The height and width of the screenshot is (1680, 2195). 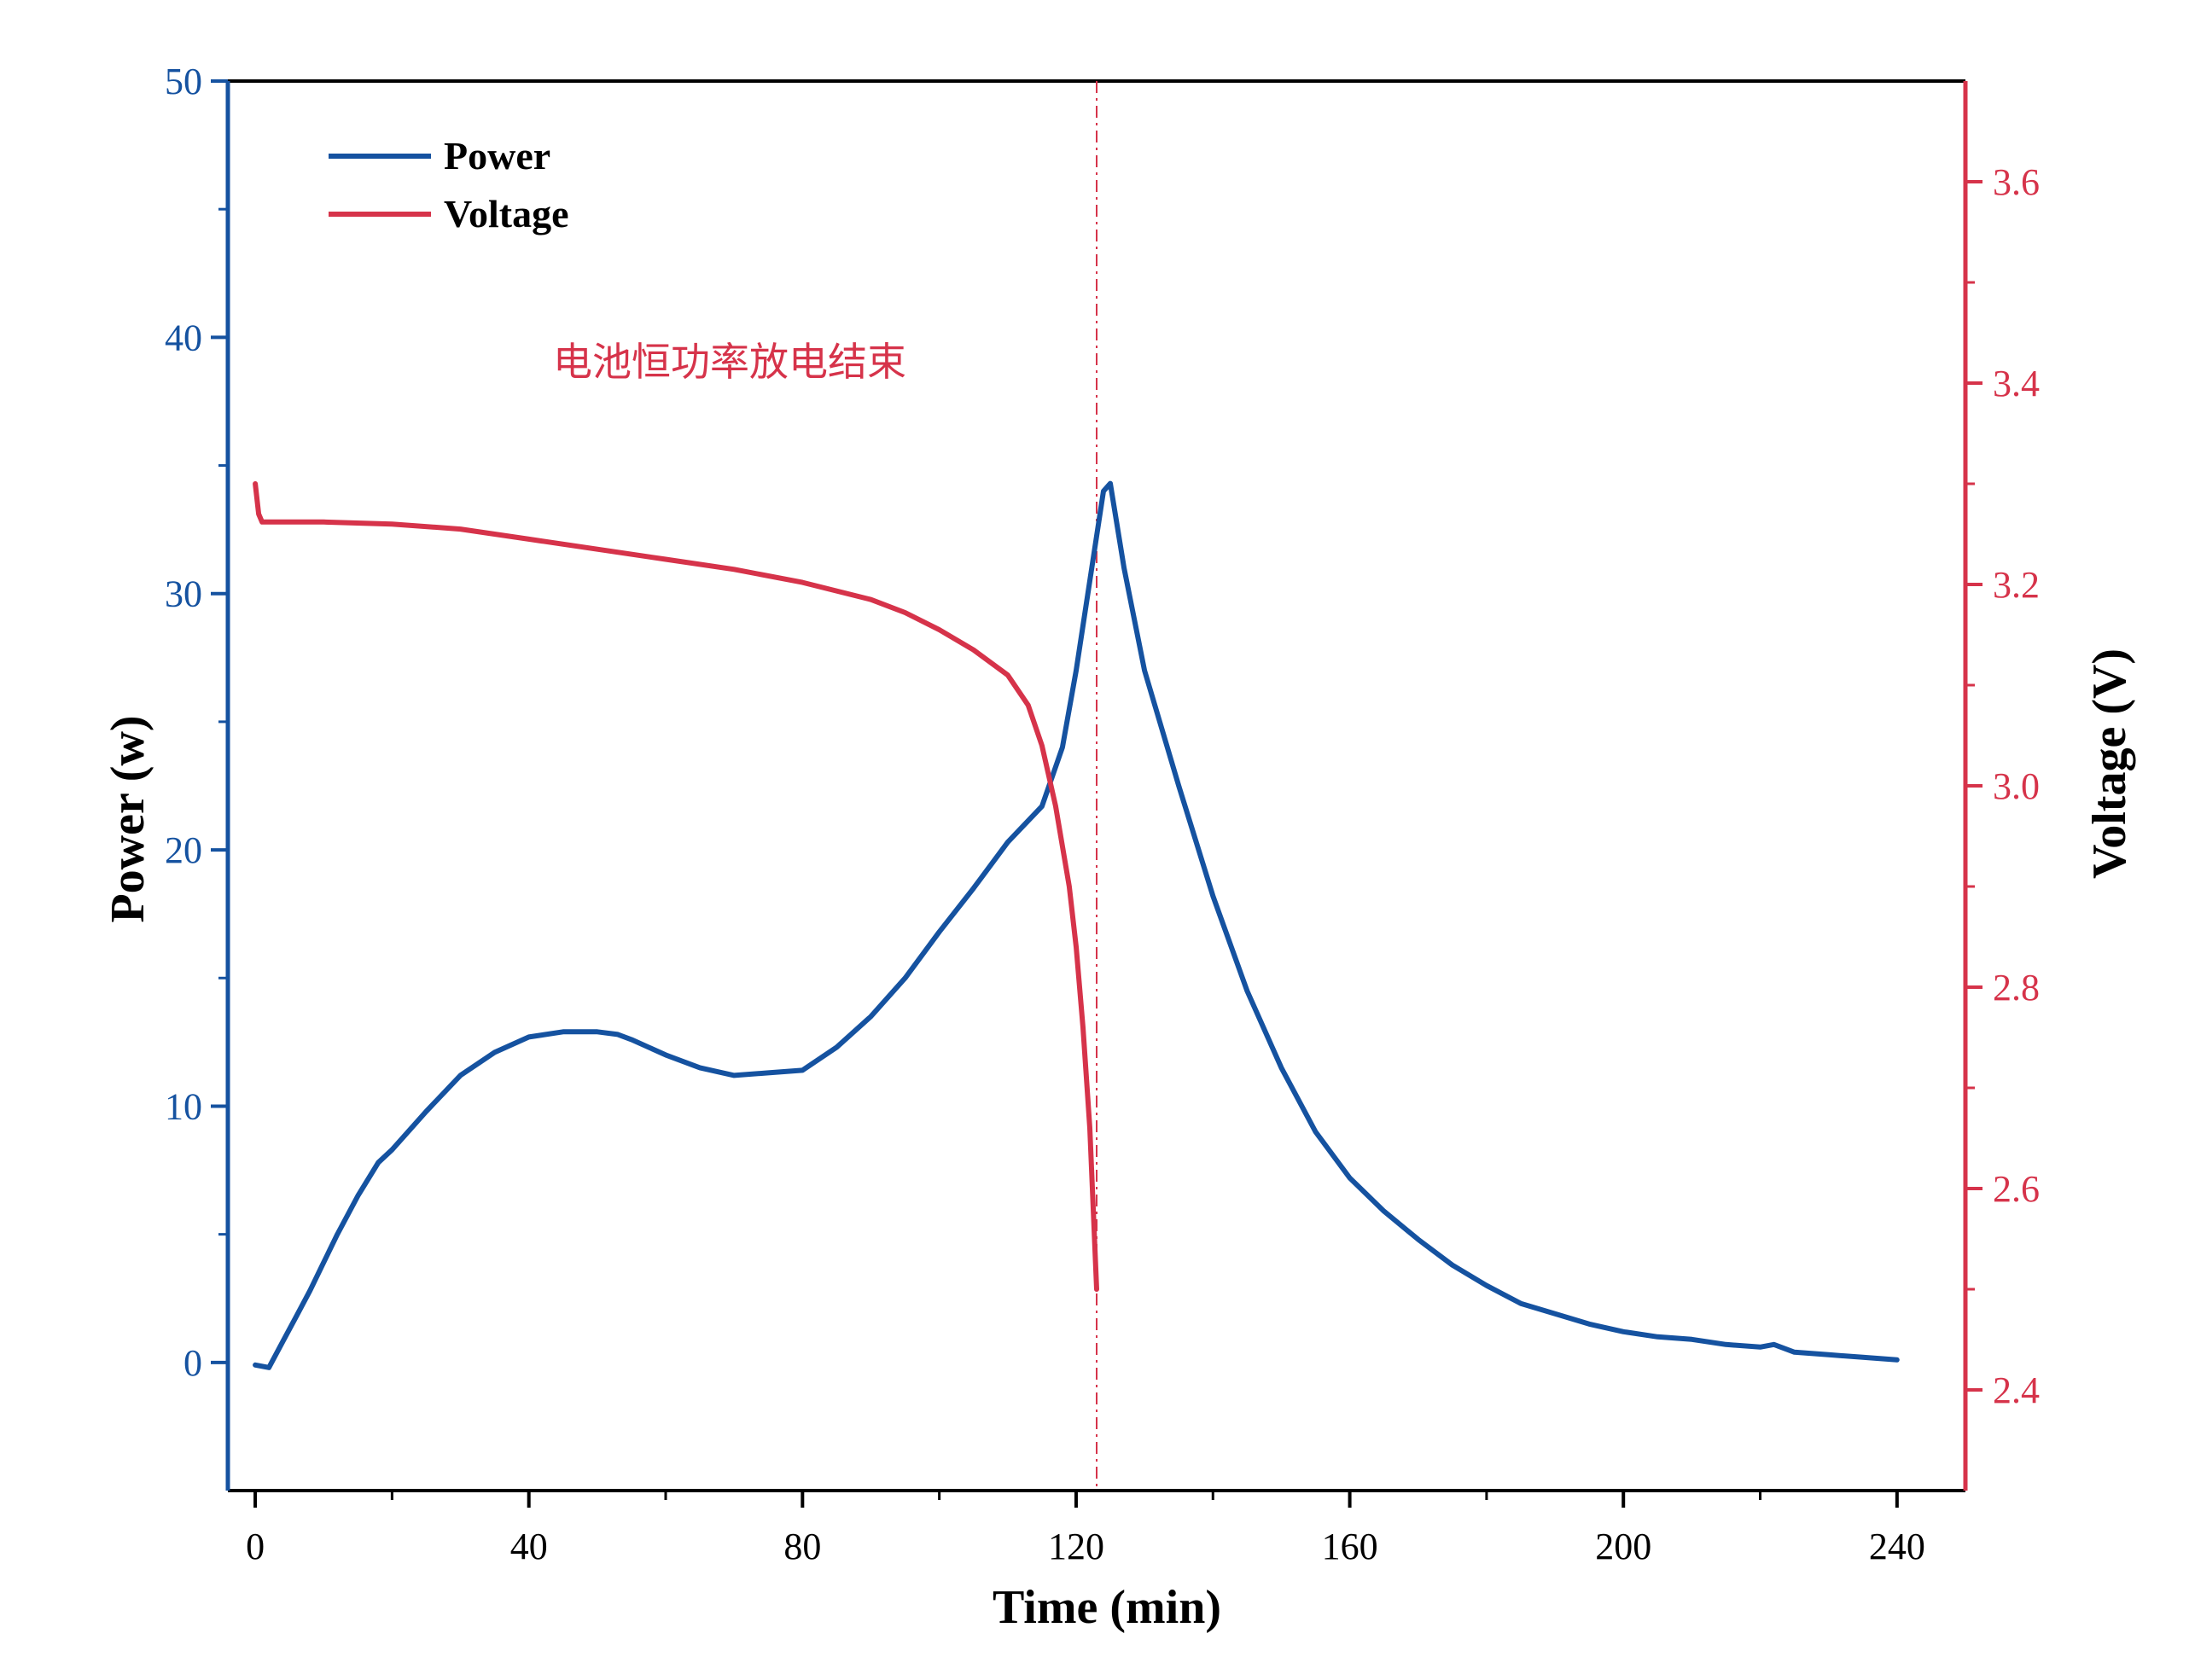 What do you see at coordinates (506, 214) in the screenshot?
I see `legend-label-voltage: Voltage` at bounding box center [506, 214].